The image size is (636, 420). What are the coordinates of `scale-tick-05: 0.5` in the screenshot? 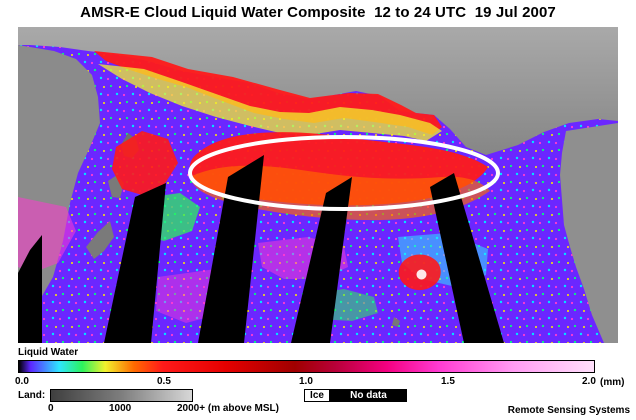 It's located at (164, 381).